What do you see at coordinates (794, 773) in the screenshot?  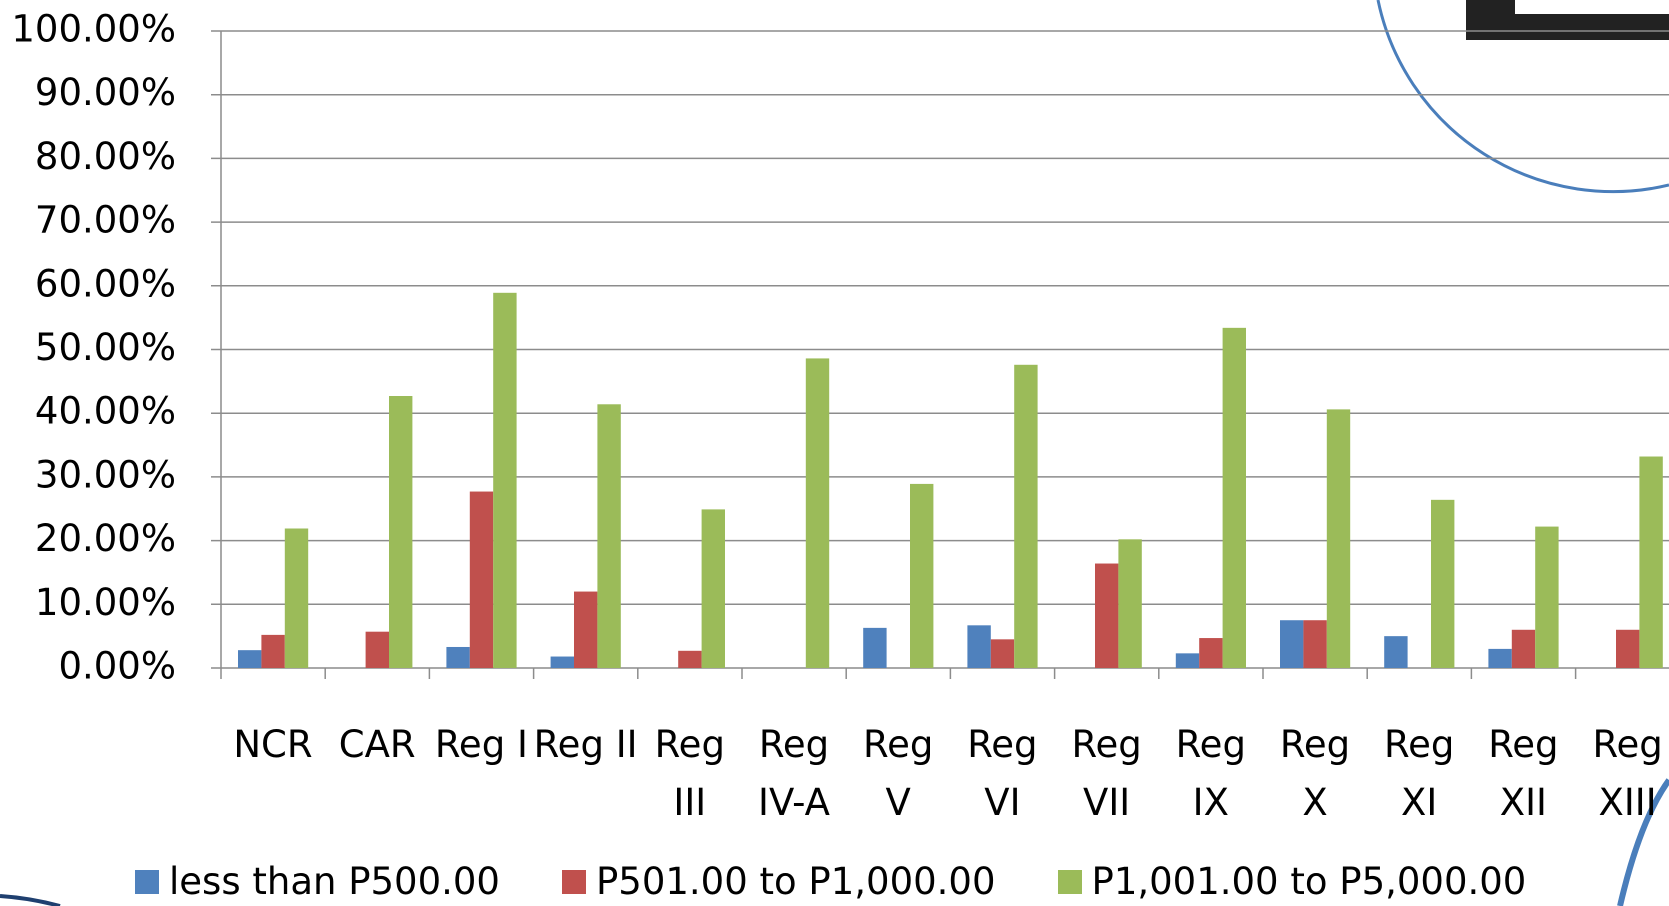 I see `x-tick-label: Reg IV-A` at bounding box center [794, 773].